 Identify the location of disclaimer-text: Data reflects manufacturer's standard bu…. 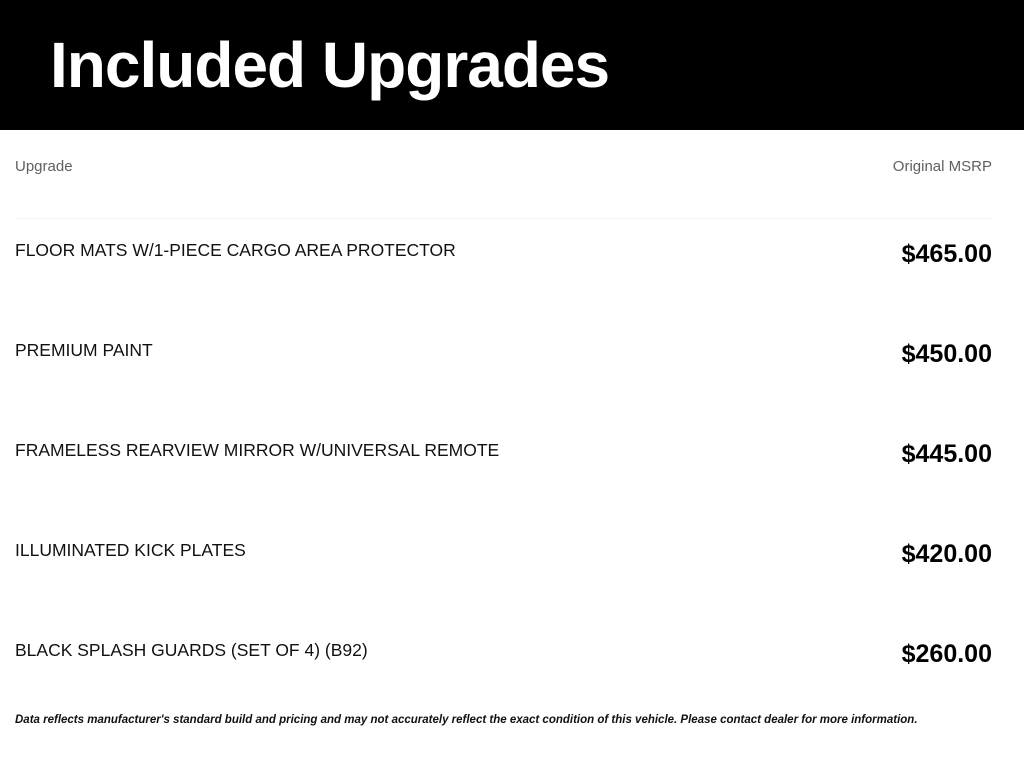
(466, 720).